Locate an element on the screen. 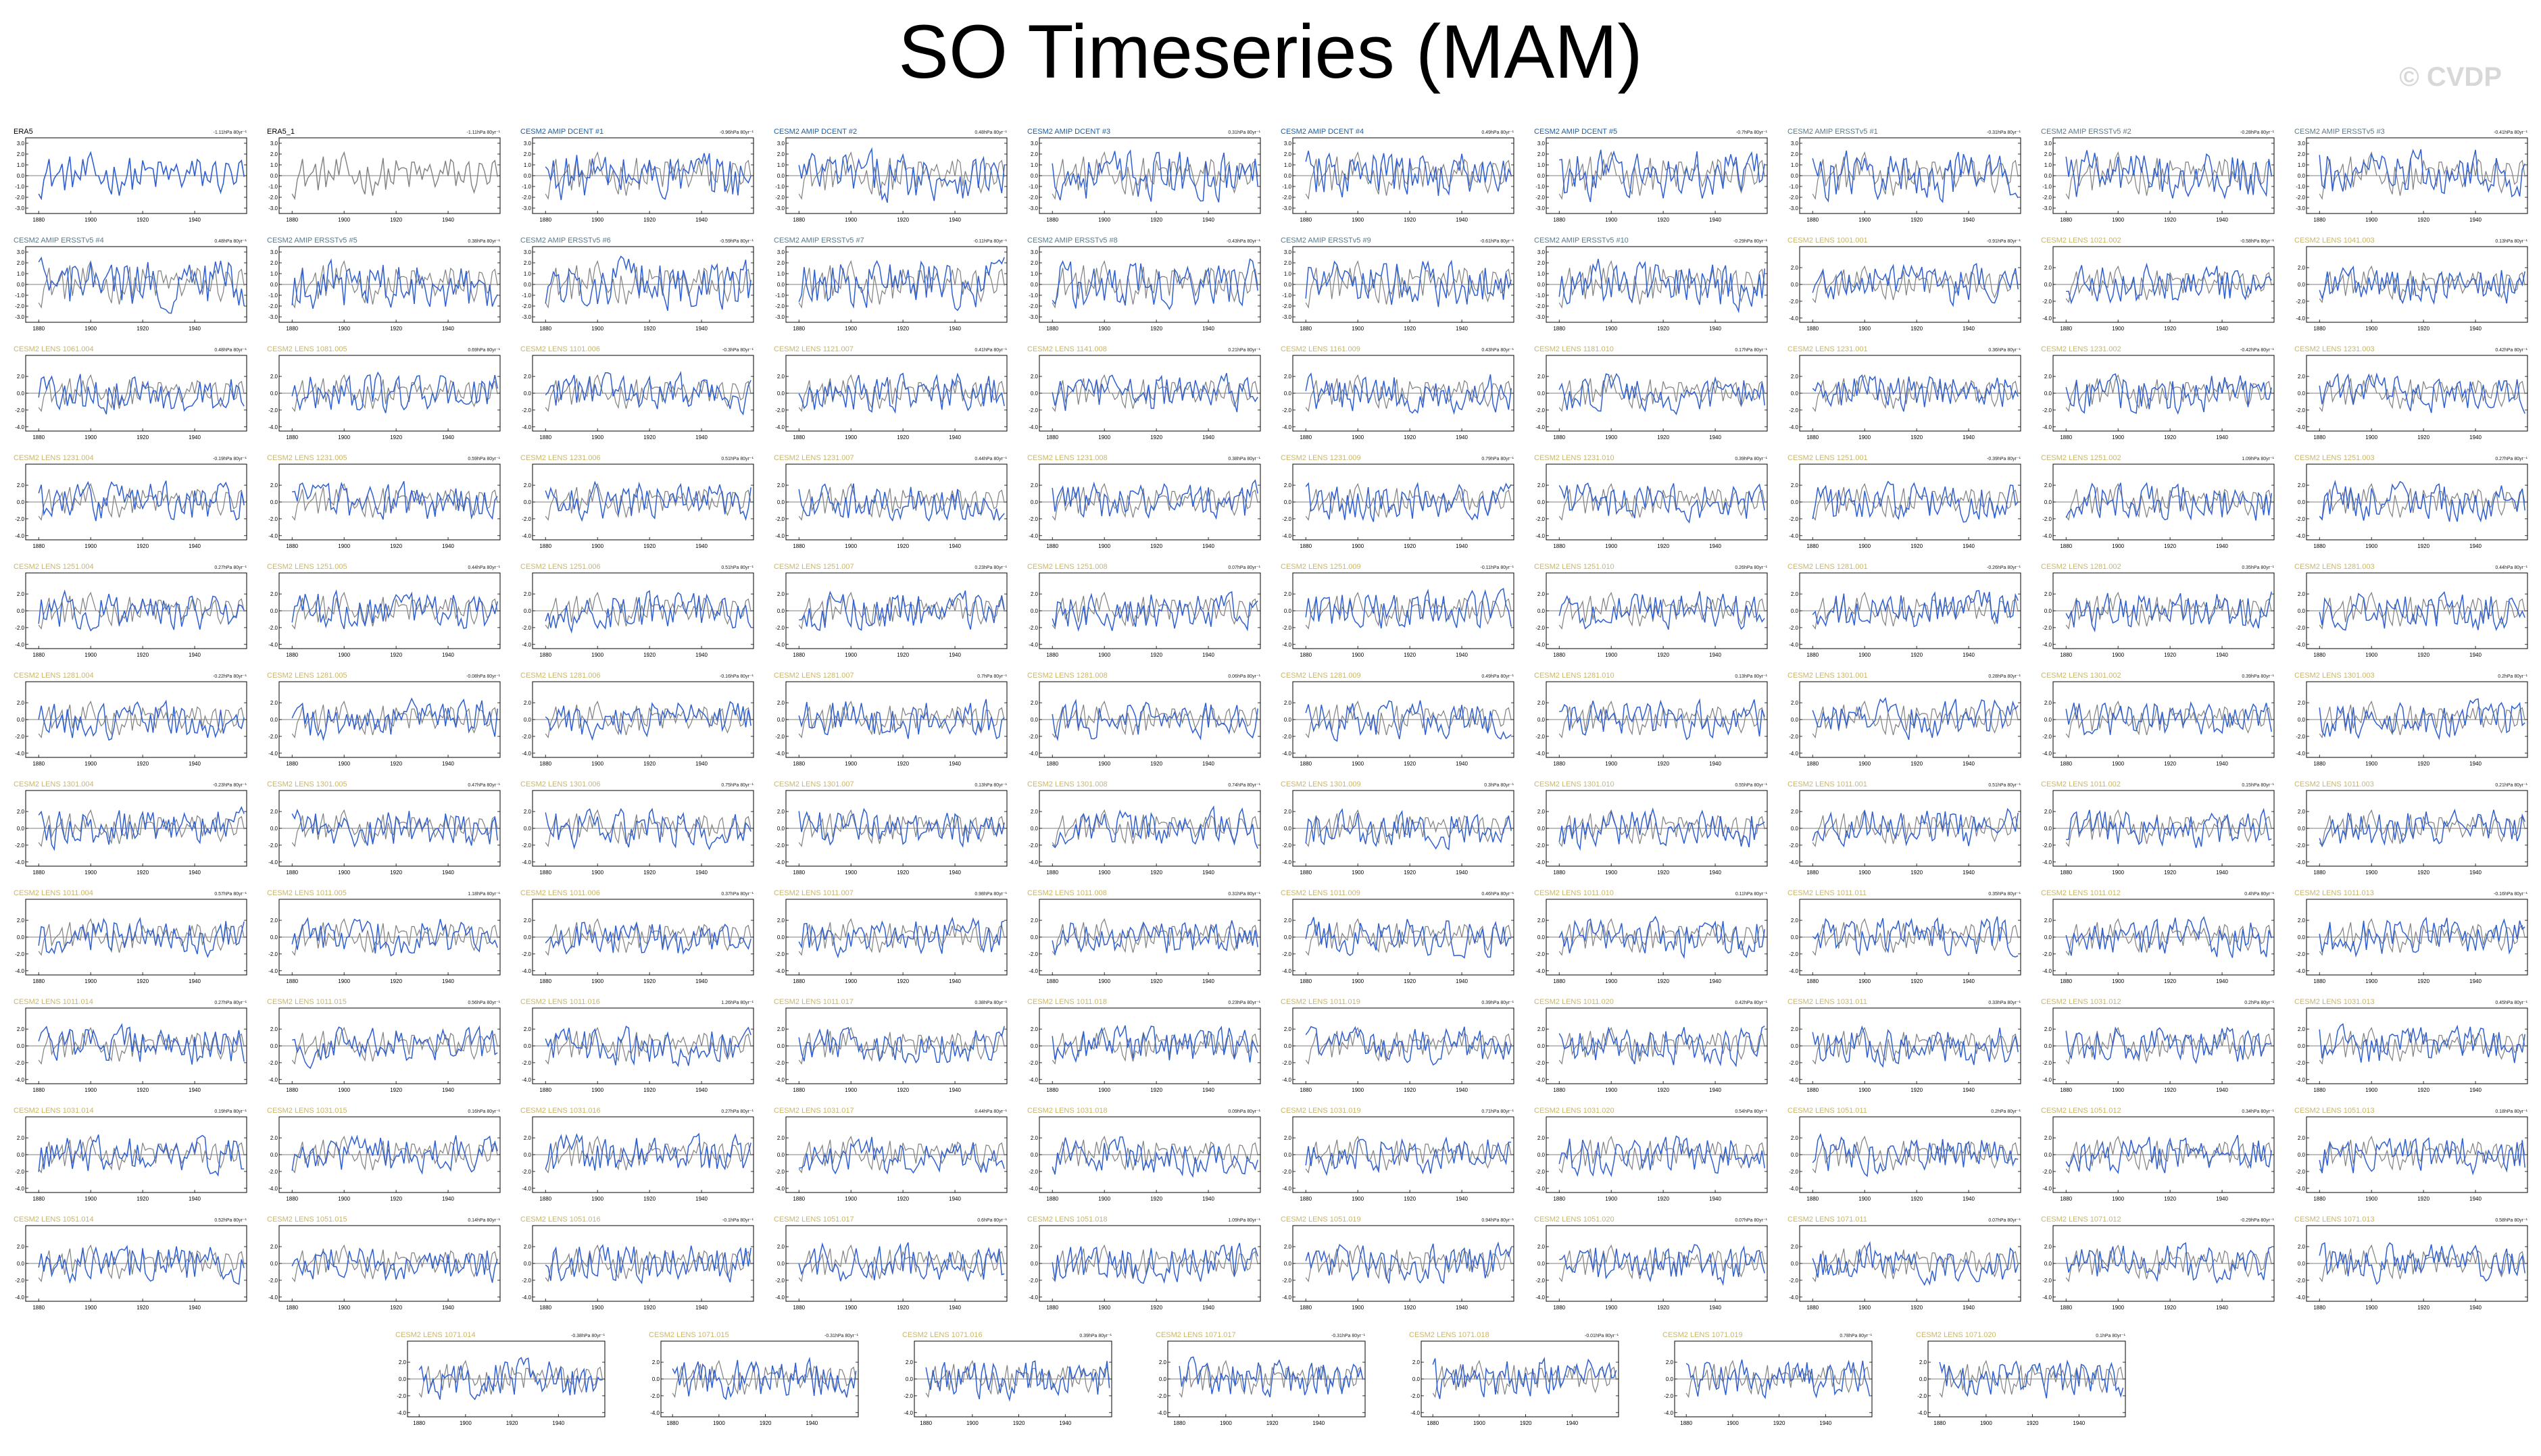 The height and width of the screenshot is (1456, 2541). panel-title: CESM2 LENS 1071.013 is located at coordinates (2334, 1219).